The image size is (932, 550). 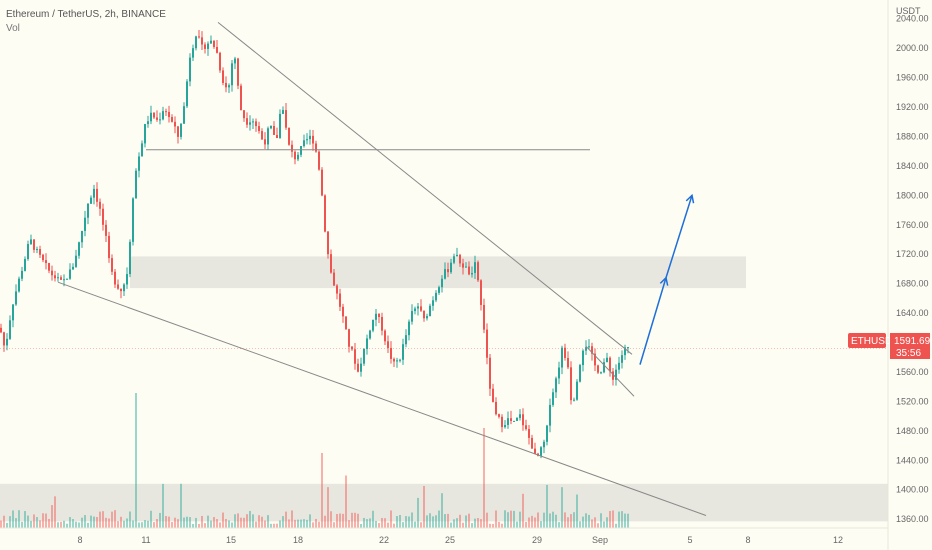 I want to click on y-tick-label: 1640.00, so click(x=912, y=313).